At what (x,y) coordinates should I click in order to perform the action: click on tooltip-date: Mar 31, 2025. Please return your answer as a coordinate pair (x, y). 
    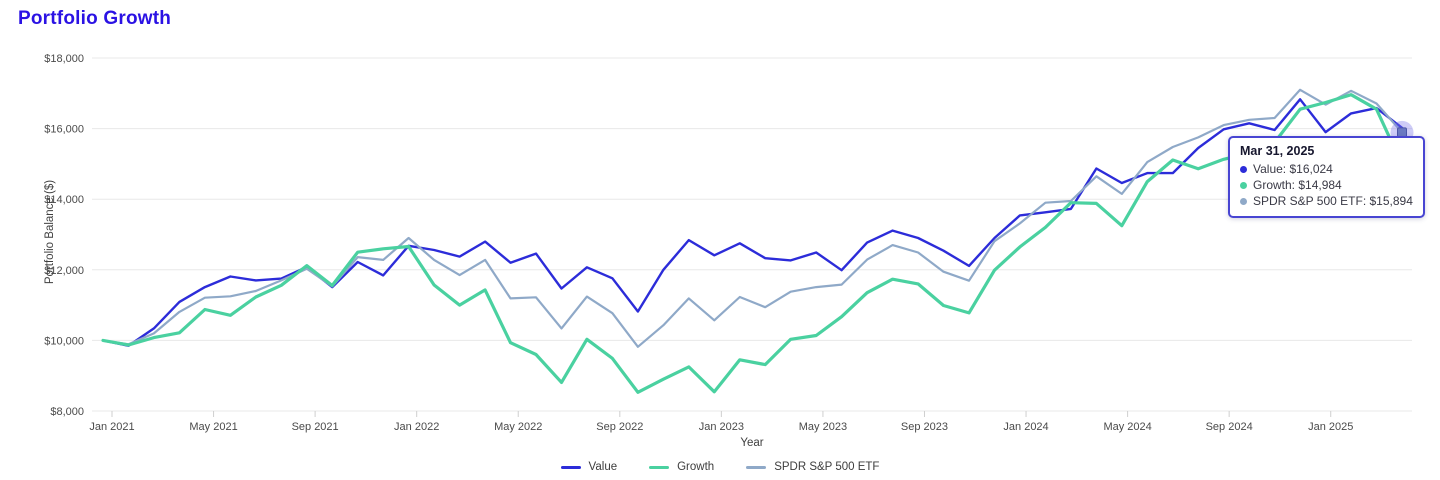
    Looking at the image, I should click on (1277, 151).